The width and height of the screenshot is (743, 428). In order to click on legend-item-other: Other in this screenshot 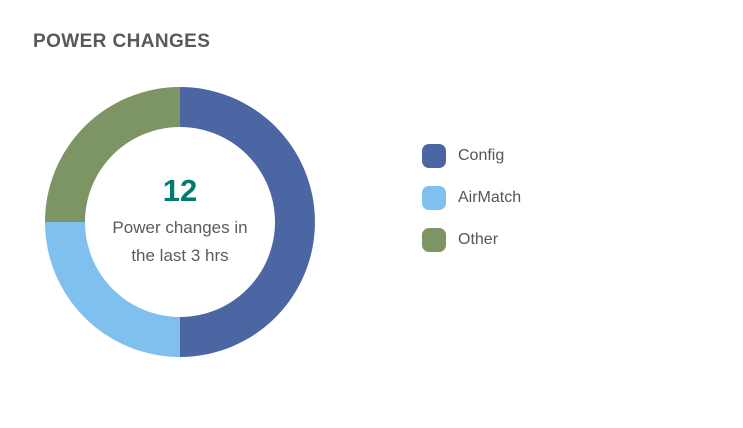, I will do `click(471, 240)`.